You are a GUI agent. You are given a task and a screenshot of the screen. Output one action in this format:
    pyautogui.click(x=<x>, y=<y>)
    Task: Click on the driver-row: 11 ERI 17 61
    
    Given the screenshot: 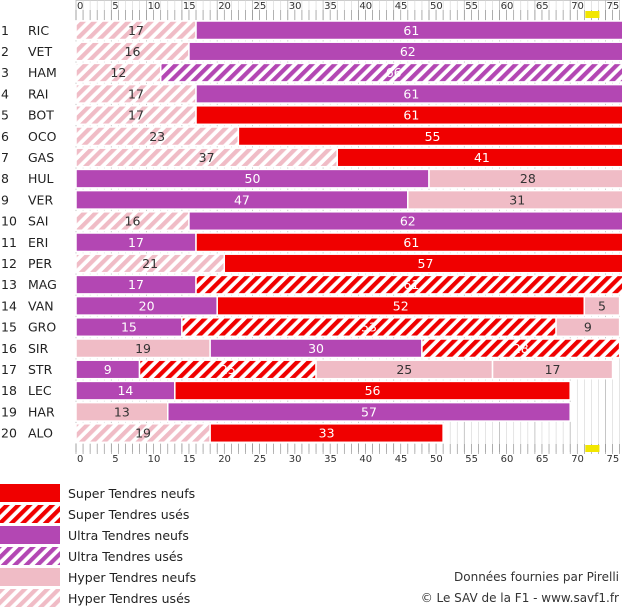 What is the action you would take?
    pyautogui.click(x=311, y=242)
    